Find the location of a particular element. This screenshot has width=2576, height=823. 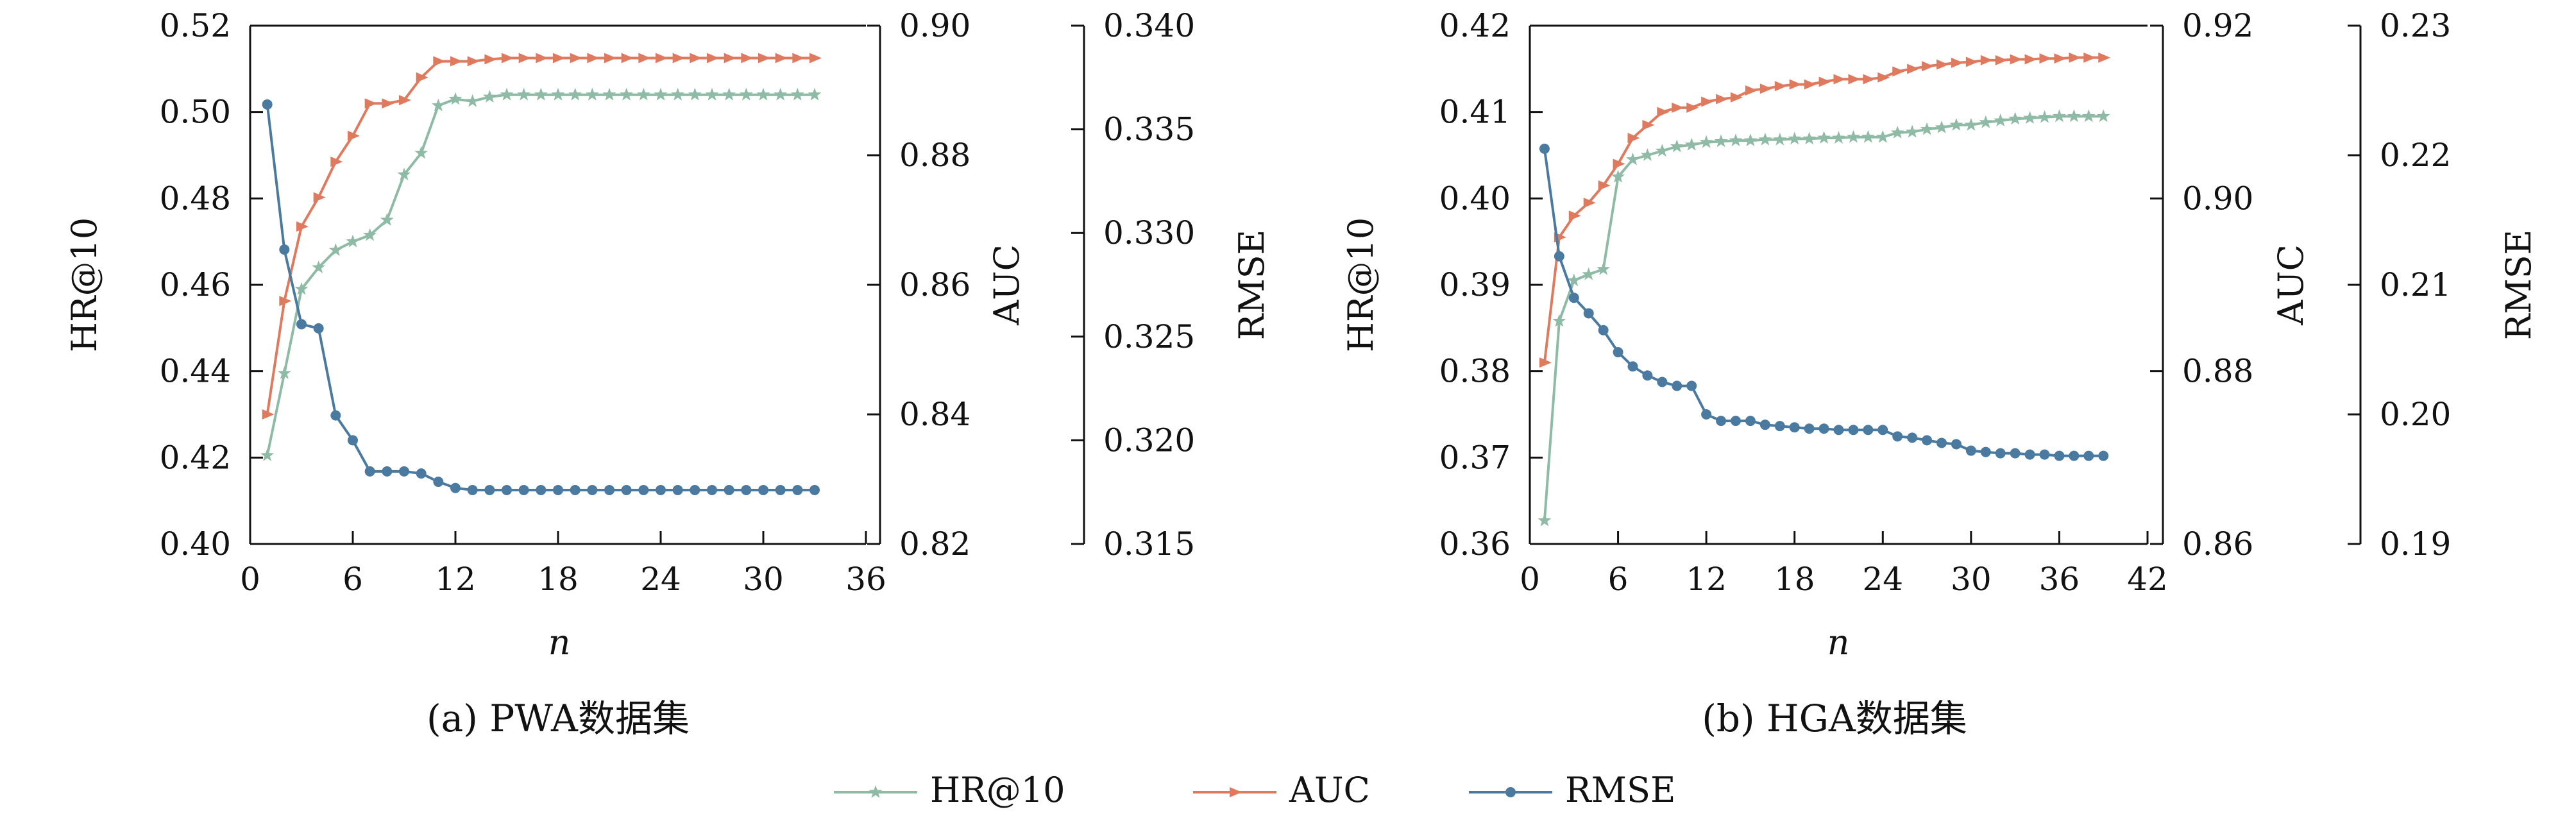

rmse-tick-label: 0.20 is located at coordinates (2415, 414).